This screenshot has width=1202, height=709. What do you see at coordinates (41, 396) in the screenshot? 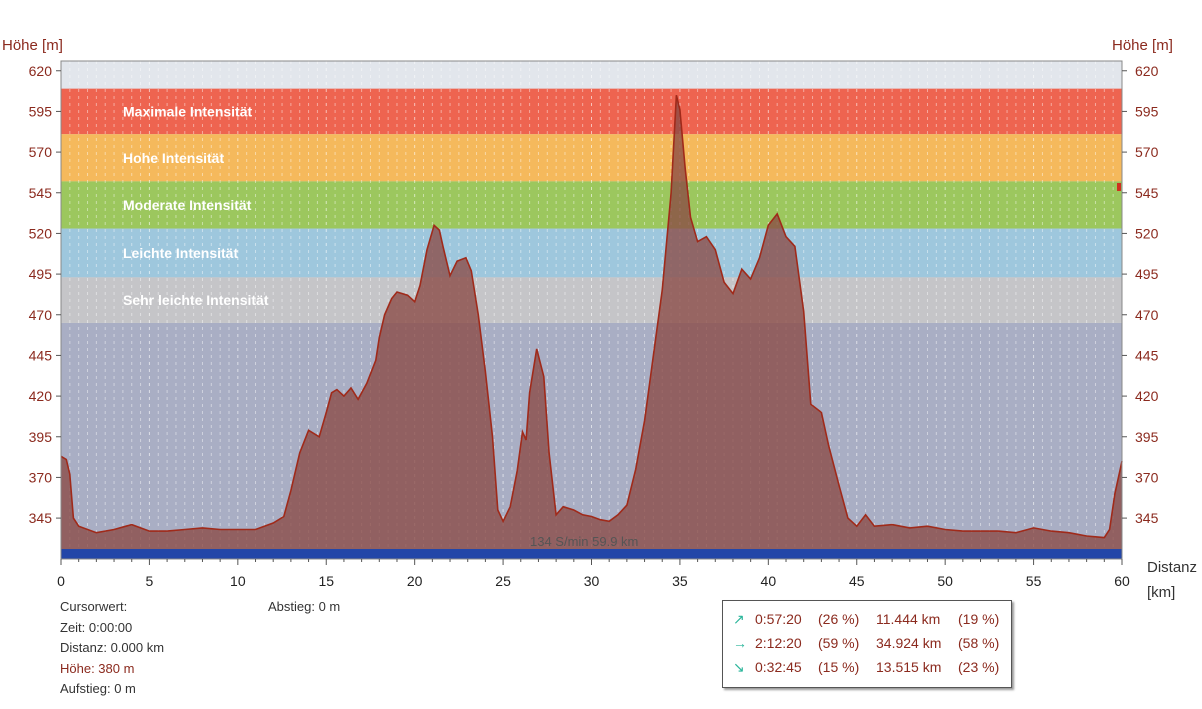
I see `y-tick-label-left: 420` at bounding box center [41, 396].